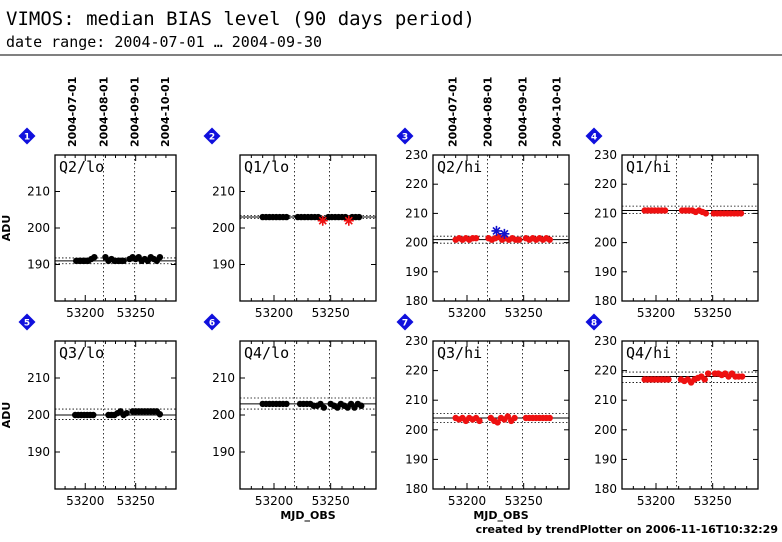  Describe the element at coordinates (266, 167) in the screenshot. I see `panel-label: Q1/lo` at that location.